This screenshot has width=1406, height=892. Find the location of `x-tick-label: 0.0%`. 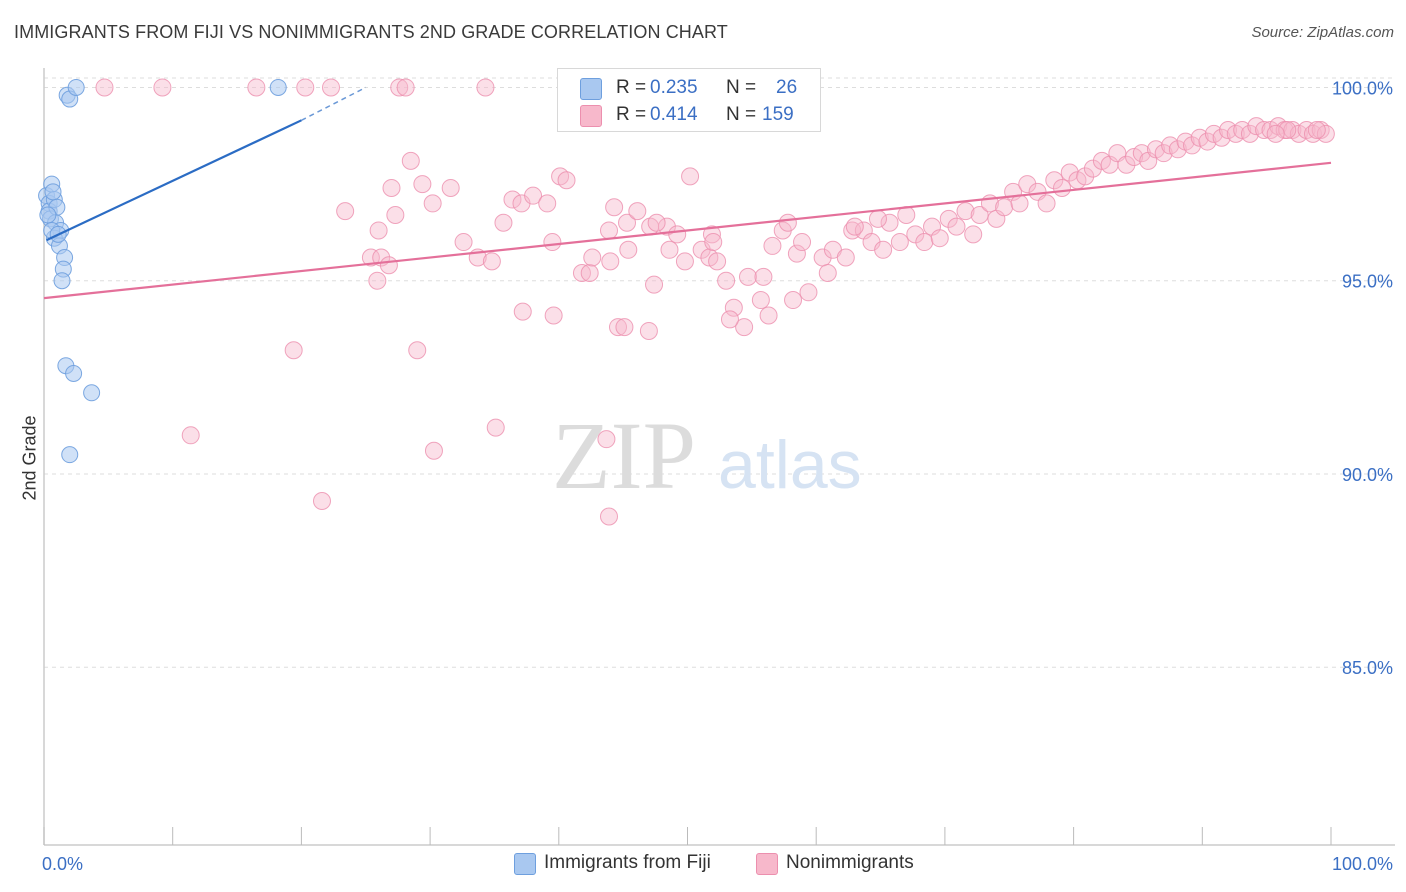

x-tick-label: 0.0% is located at coordinates (62, 864).